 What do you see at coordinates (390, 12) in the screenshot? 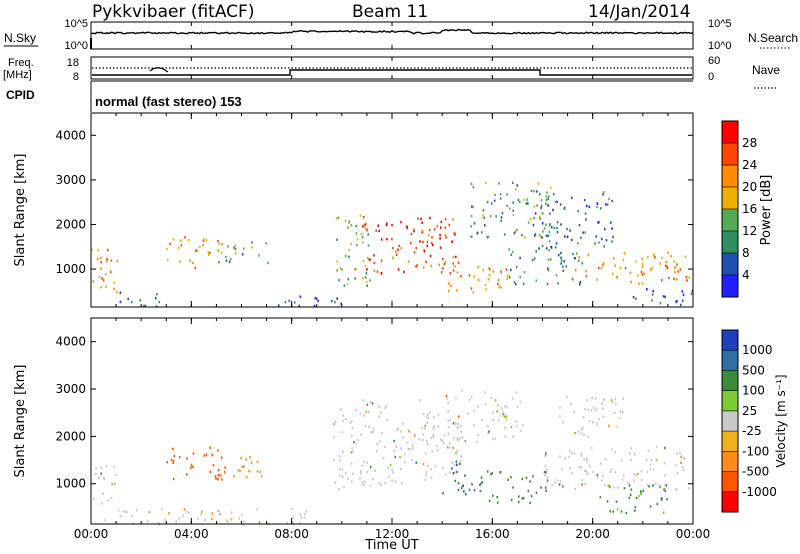
I see `beam-title: Beam 11` at bounding box center [390, 12].